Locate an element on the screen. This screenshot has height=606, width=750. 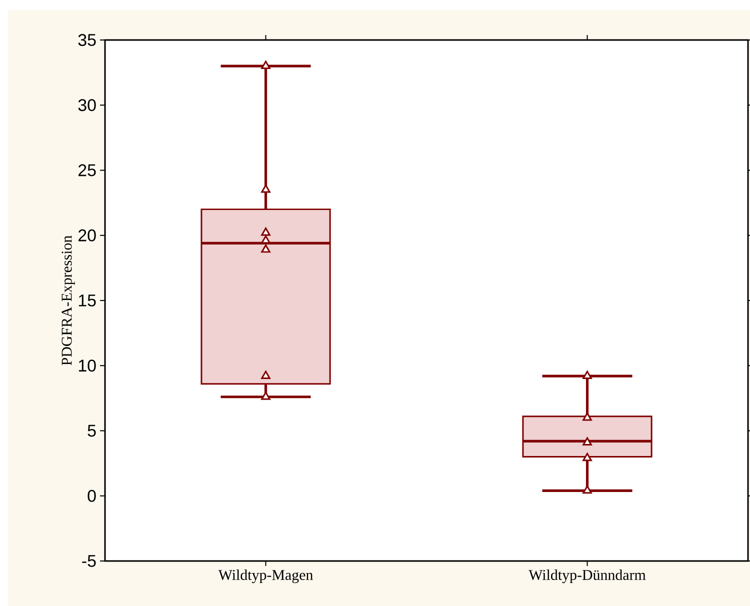
y-tick-label: 30 is located at coordinates (87, 105).